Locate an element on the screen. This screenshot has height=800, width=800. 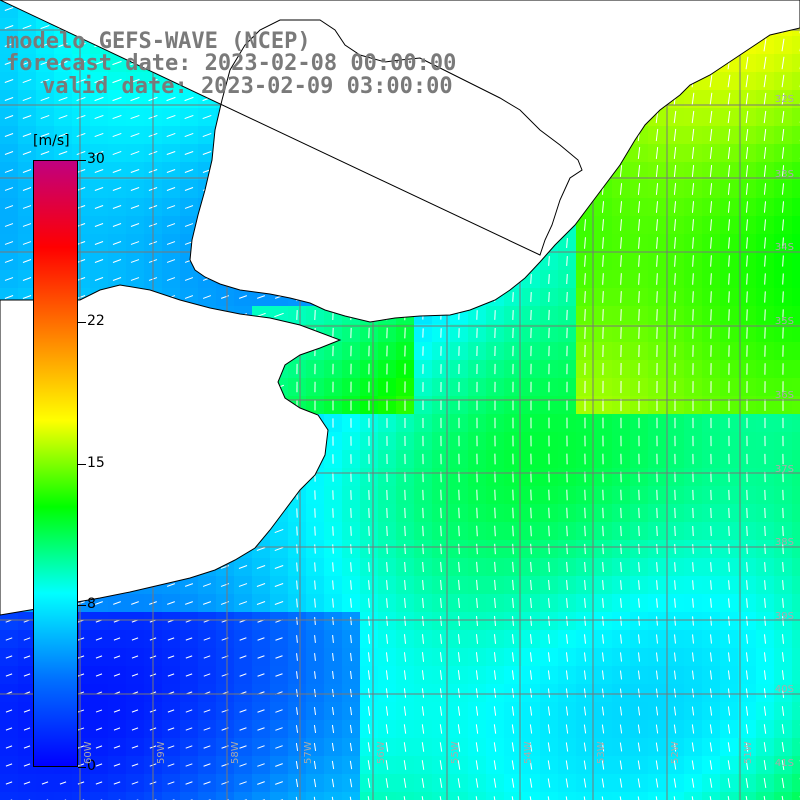
longitude-label: 52W is located at coordinates (675, 752).